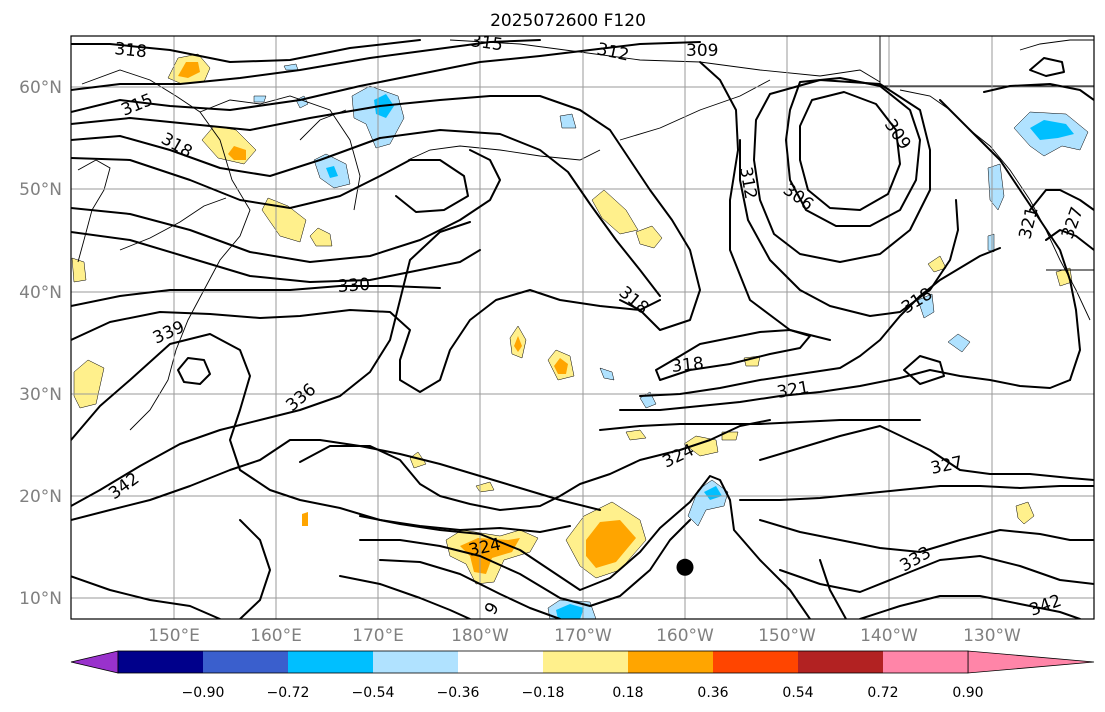 Image resolution: width=1105 pixels, height=712 pixels. I want to click on lat-label: 10°N, so click(40, 599).